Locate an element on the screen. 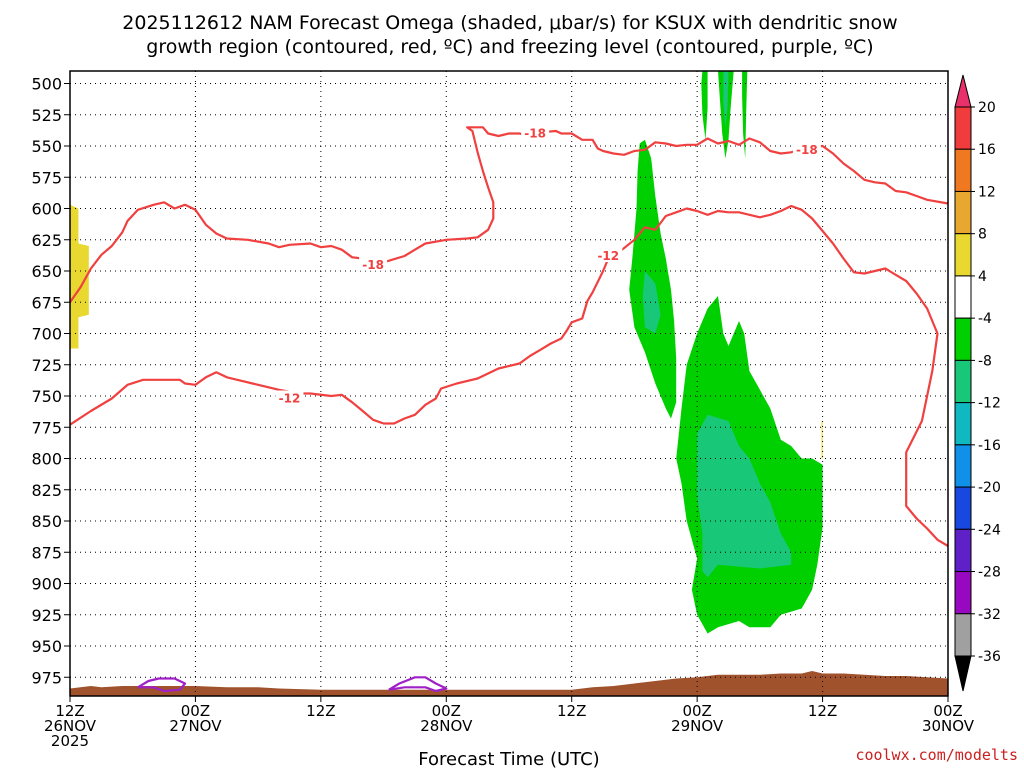  contour-label-0: -18 is located at coordinates (535, 134).